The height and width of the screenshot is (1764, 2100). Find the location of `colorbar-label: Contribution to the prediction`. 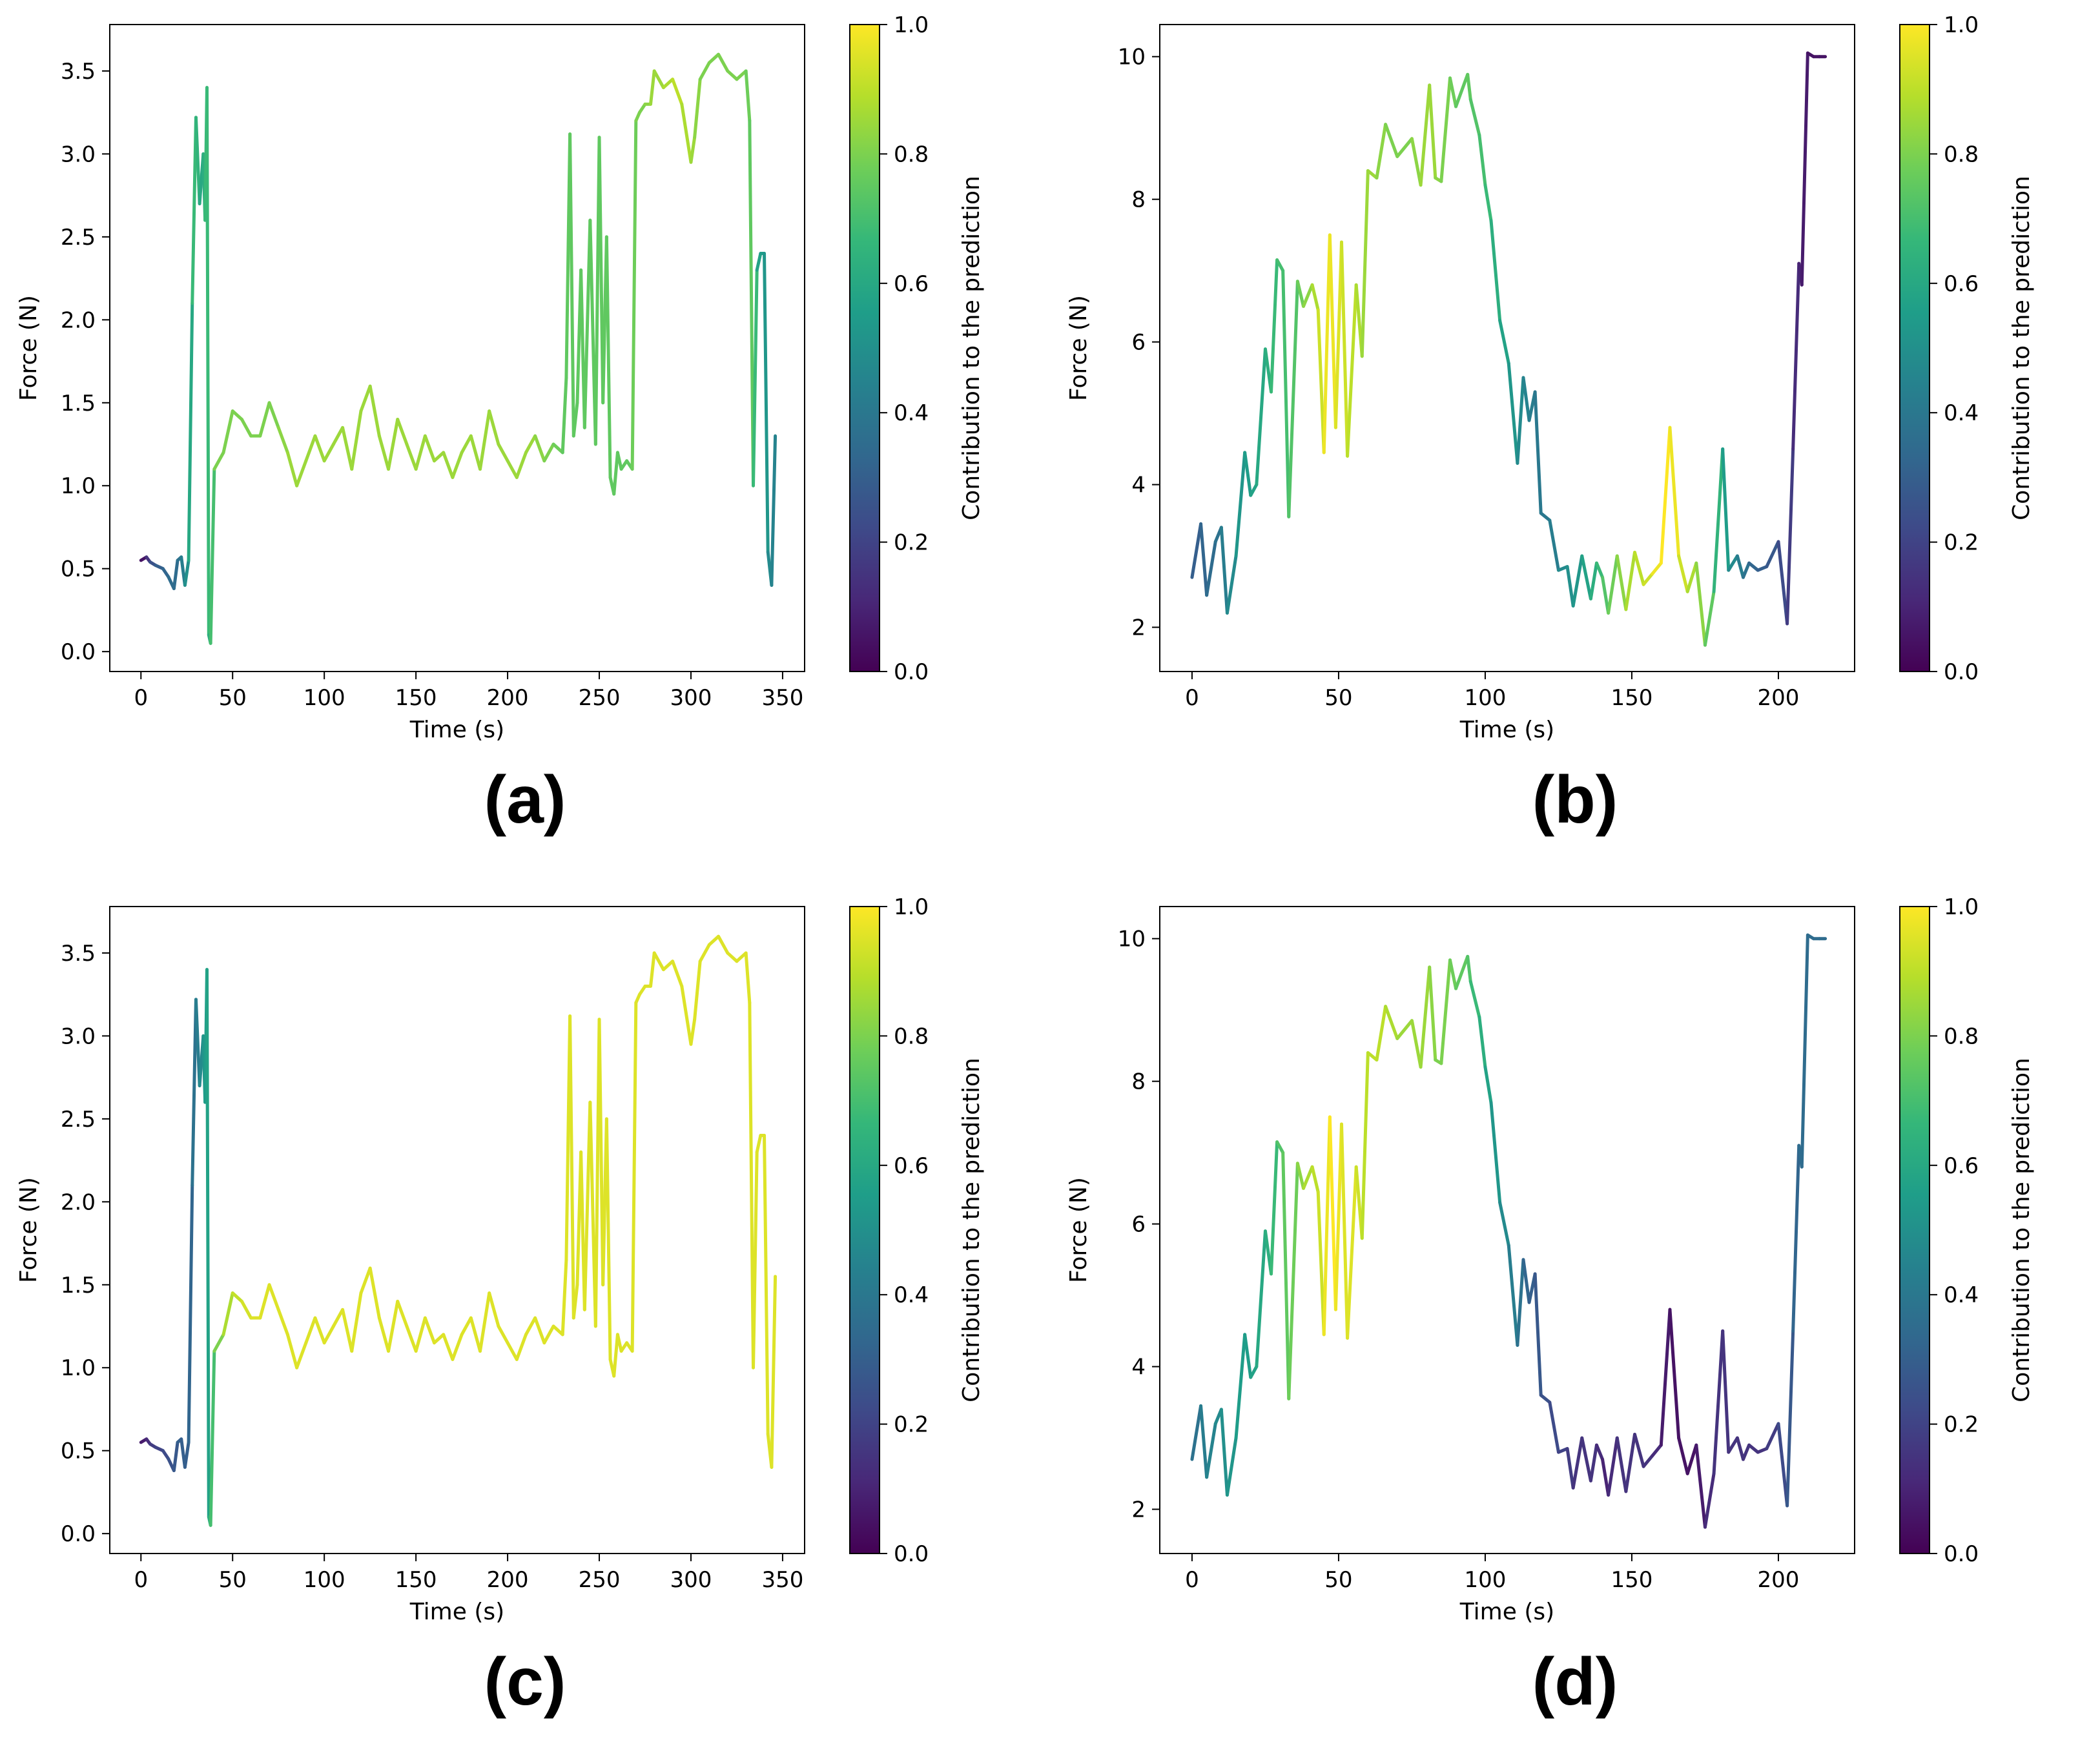

colorbar-label: Contribution to the prediction is located at coordinates (971, 1230).